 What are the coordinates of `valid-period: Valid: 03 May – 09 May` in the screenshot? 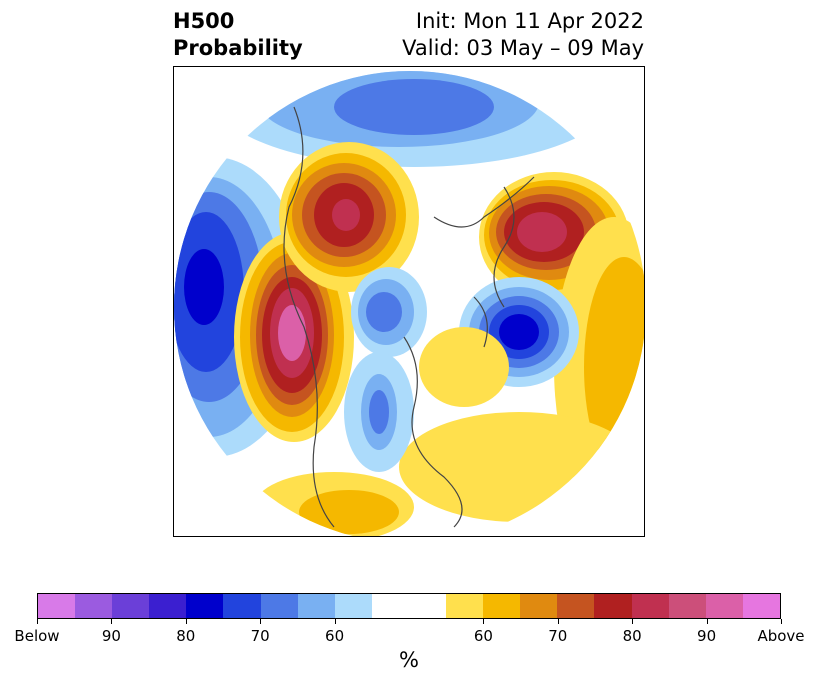 It's located at (523, 48).